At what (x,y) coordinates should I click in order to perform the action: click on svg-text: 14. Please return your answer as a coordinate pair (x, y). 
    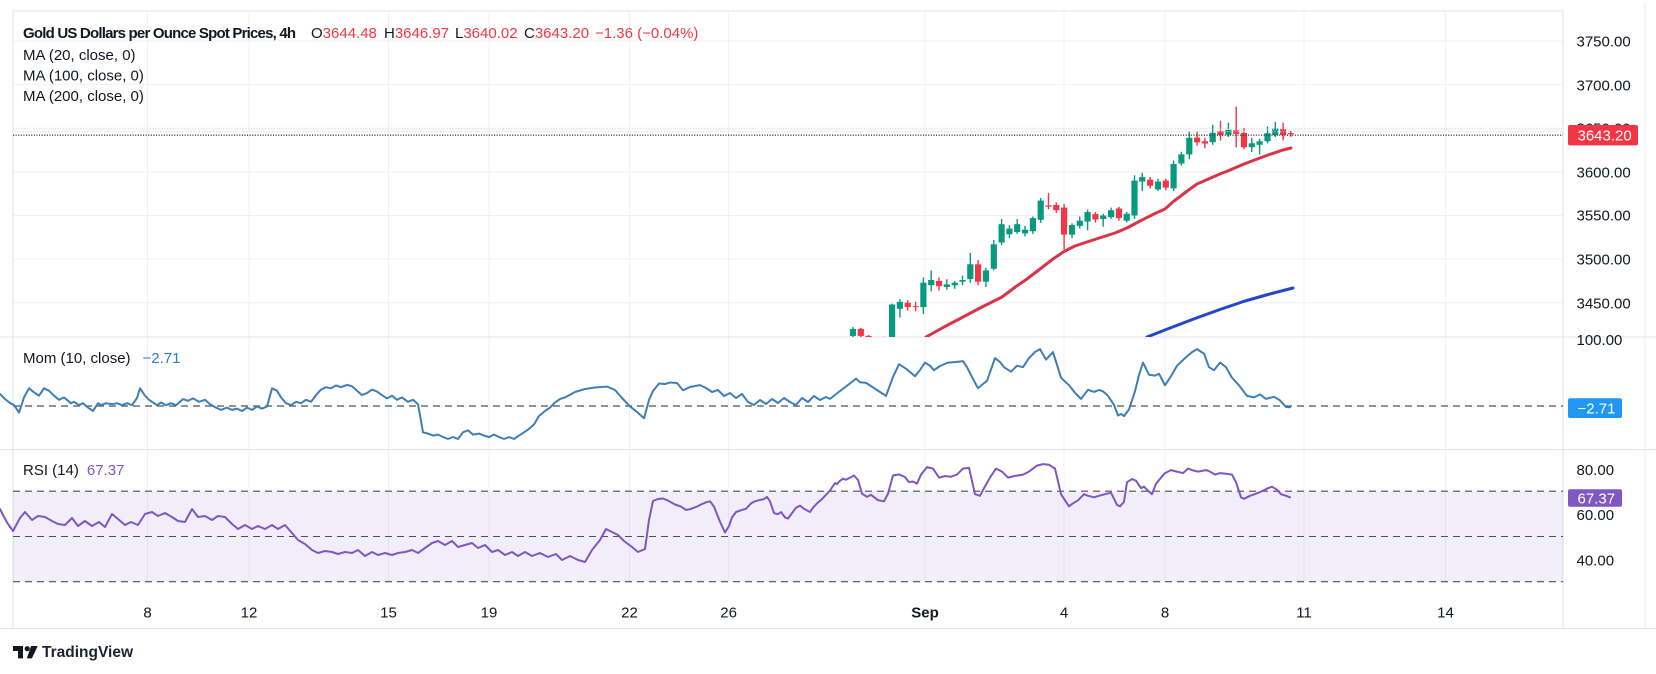
    Looking at the image, I should click on (1445, 613).